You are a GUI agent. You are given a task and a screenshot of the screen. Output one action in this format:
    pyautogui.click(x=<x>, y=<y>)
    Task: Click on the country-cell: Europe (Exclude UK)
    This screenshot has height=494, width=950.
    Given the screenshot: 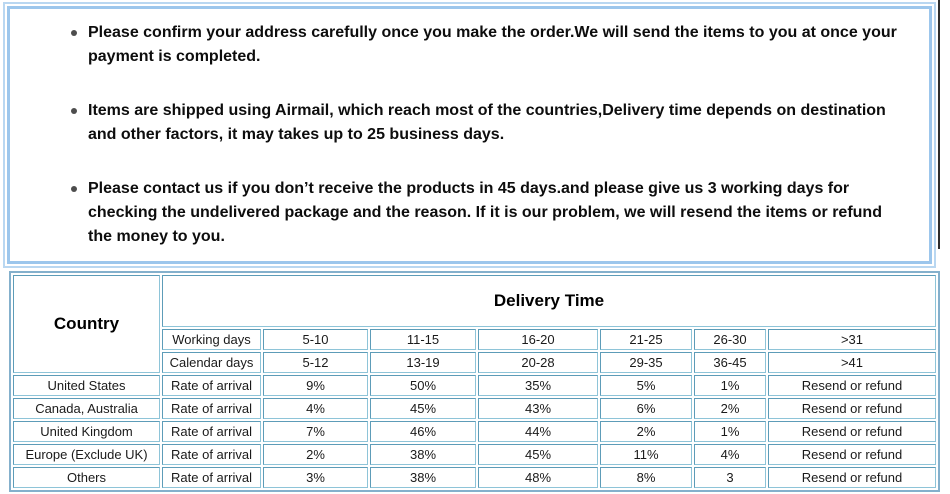 What is the action you would take?
    pyautogui.click(x=86, y=454)
    